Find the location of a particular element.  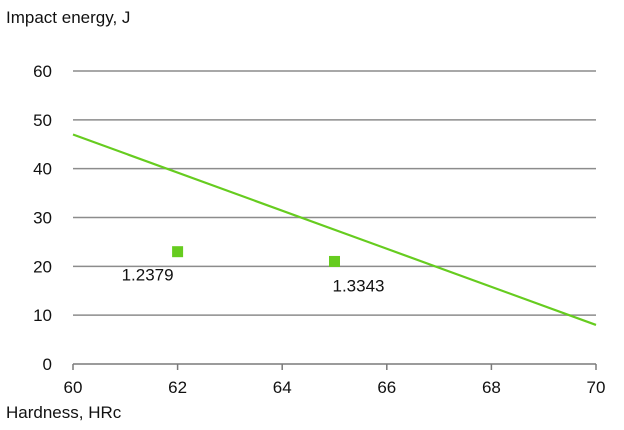

data-label-1.3343: 1.3343 is located at coordinates (359, 285).